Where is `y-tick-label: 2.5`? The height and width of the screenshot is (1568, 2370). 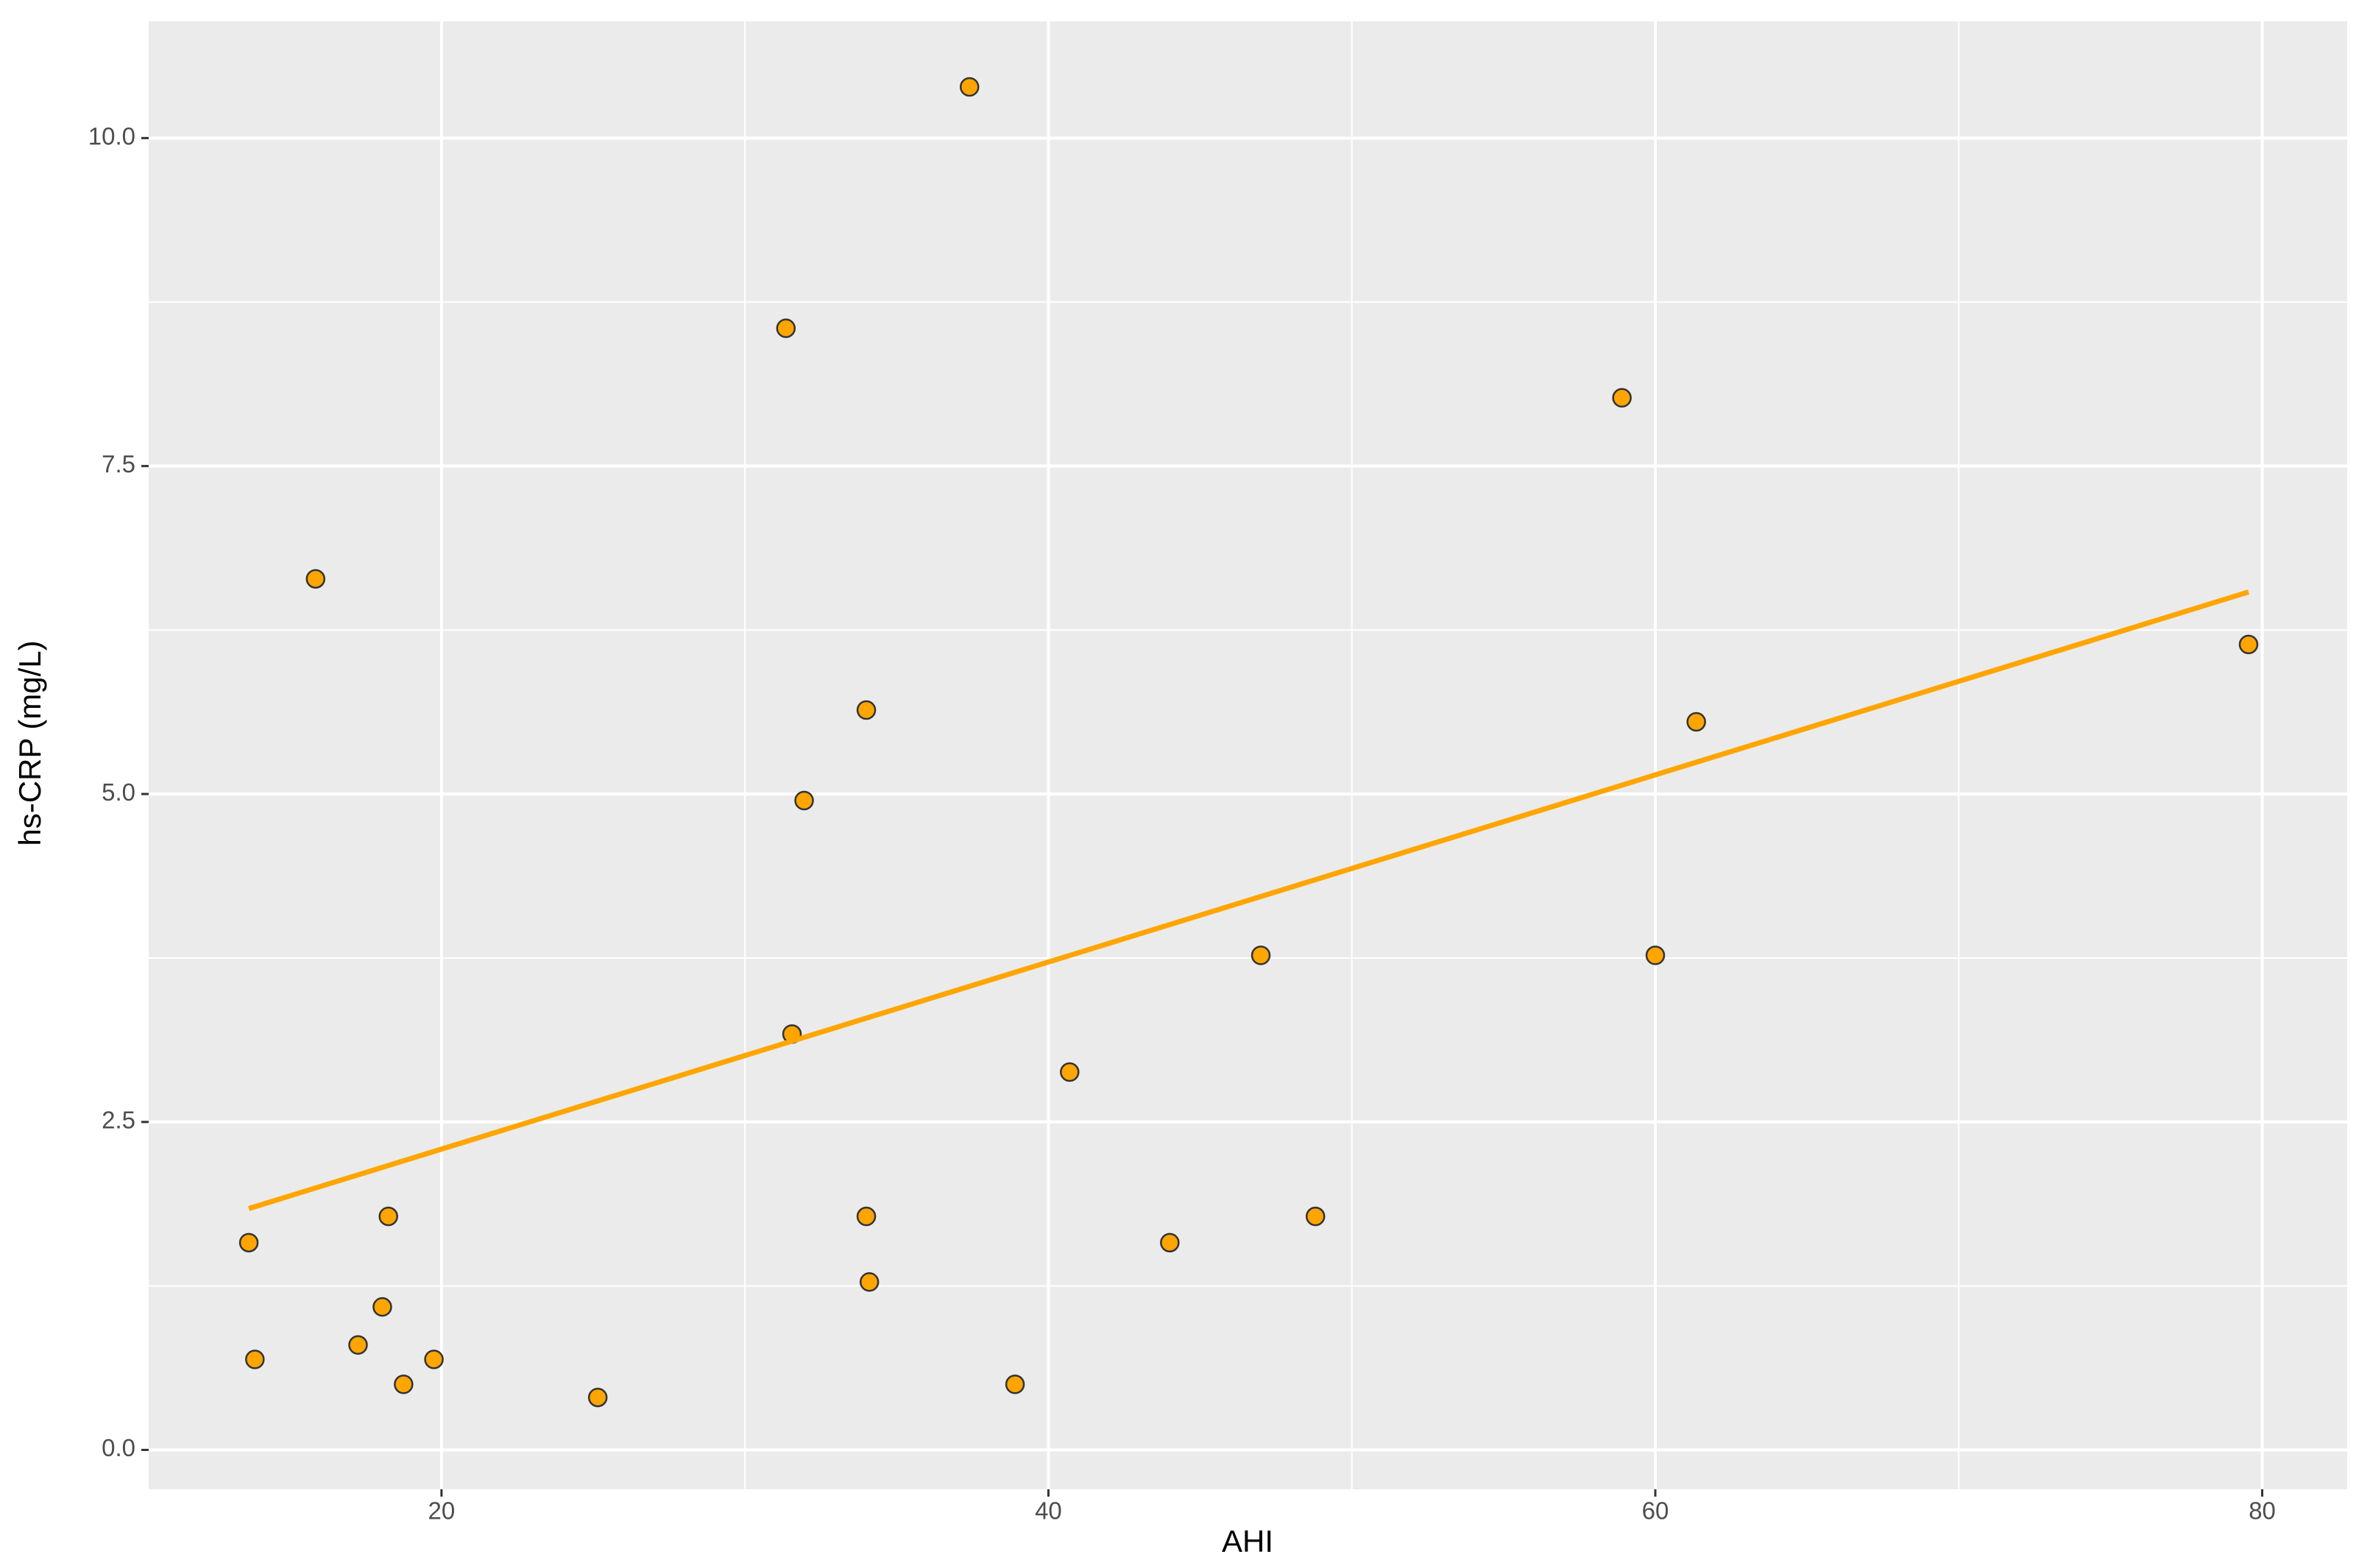
y-tick-label: 2.5 is located at coordinates (118, 1120).